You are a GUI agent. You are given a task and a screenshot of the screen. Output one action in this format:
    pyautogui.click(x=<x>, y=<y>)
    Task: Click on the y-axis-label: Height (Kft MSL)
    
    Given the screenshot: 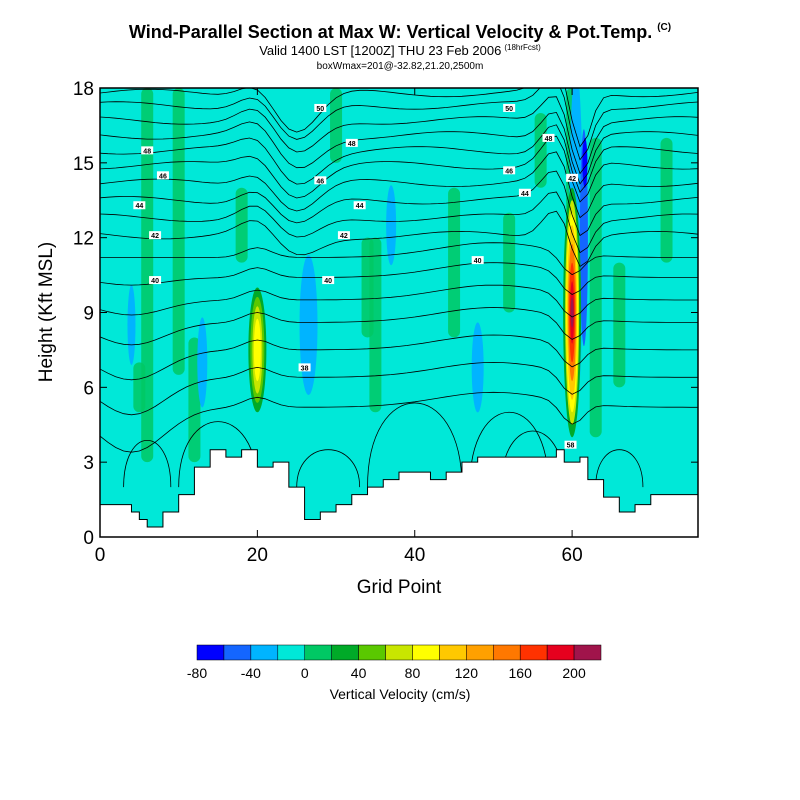 What is the action you would take?
    pyautogui.click(x=46, y=312)
    